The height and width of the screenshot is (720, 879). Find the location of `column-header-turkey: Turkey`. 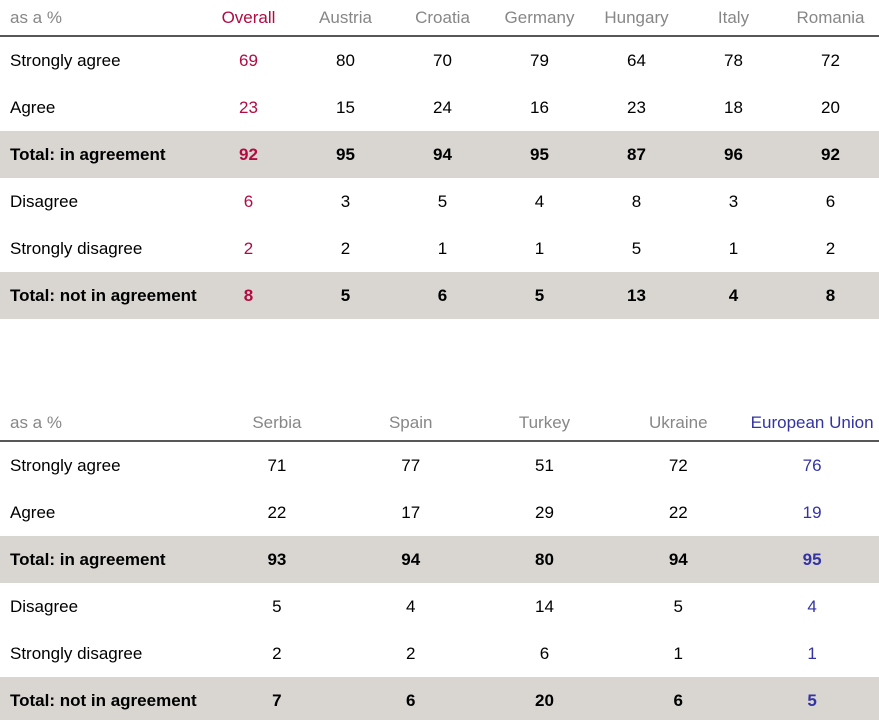

column-header-turkey: Turkey is located at coordinates (544, 423).